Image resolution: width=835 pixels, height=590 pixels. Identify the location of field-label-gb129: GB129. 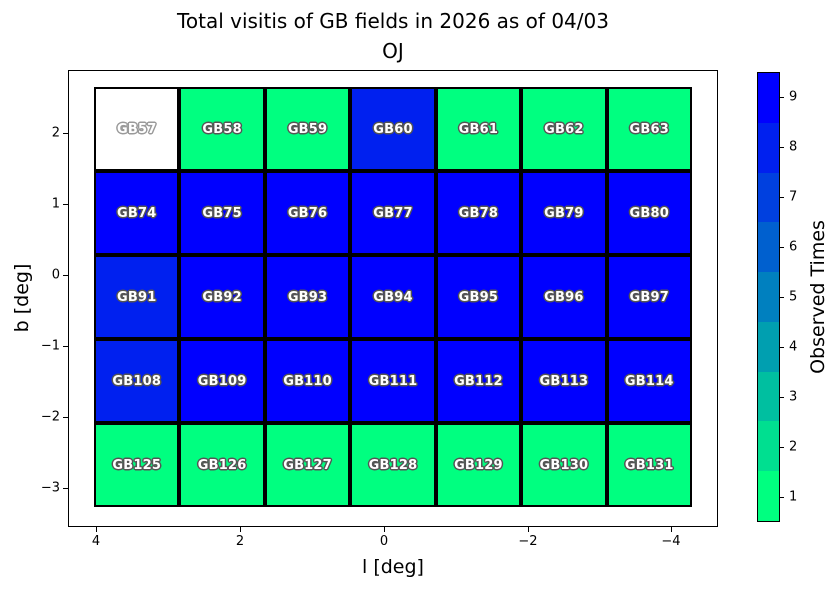
(478, 465).